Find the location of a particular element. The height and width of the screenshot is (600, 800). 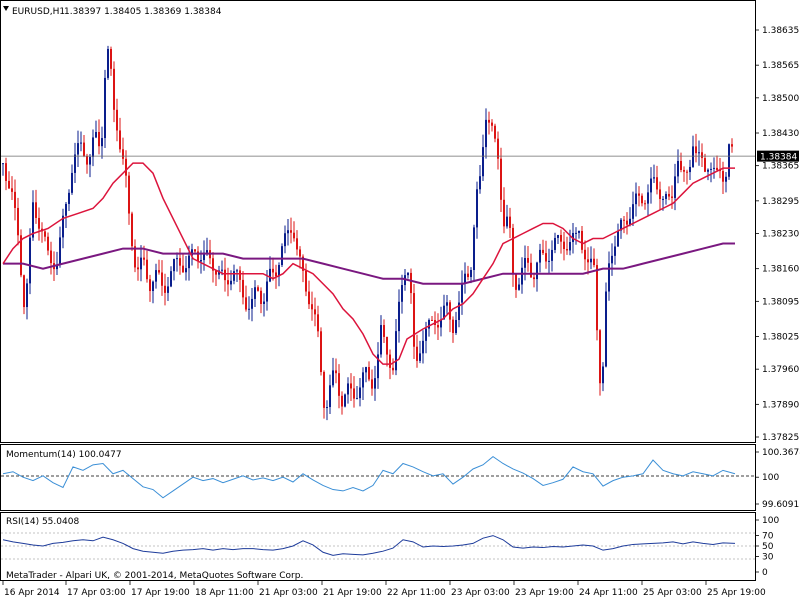

rsi-panel is located at coordinates (378, 546).